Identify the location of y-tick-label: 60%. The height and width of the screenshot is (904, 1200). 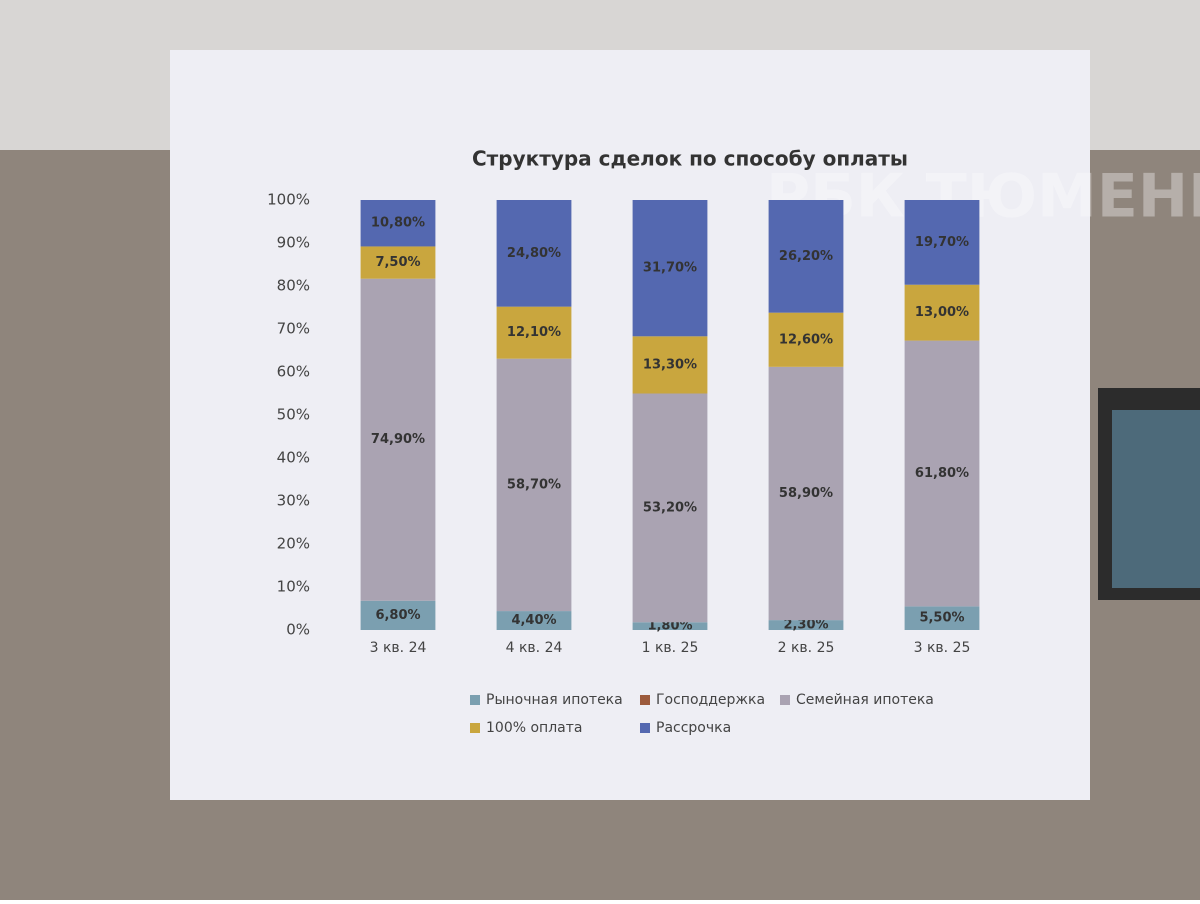
(293, 372).